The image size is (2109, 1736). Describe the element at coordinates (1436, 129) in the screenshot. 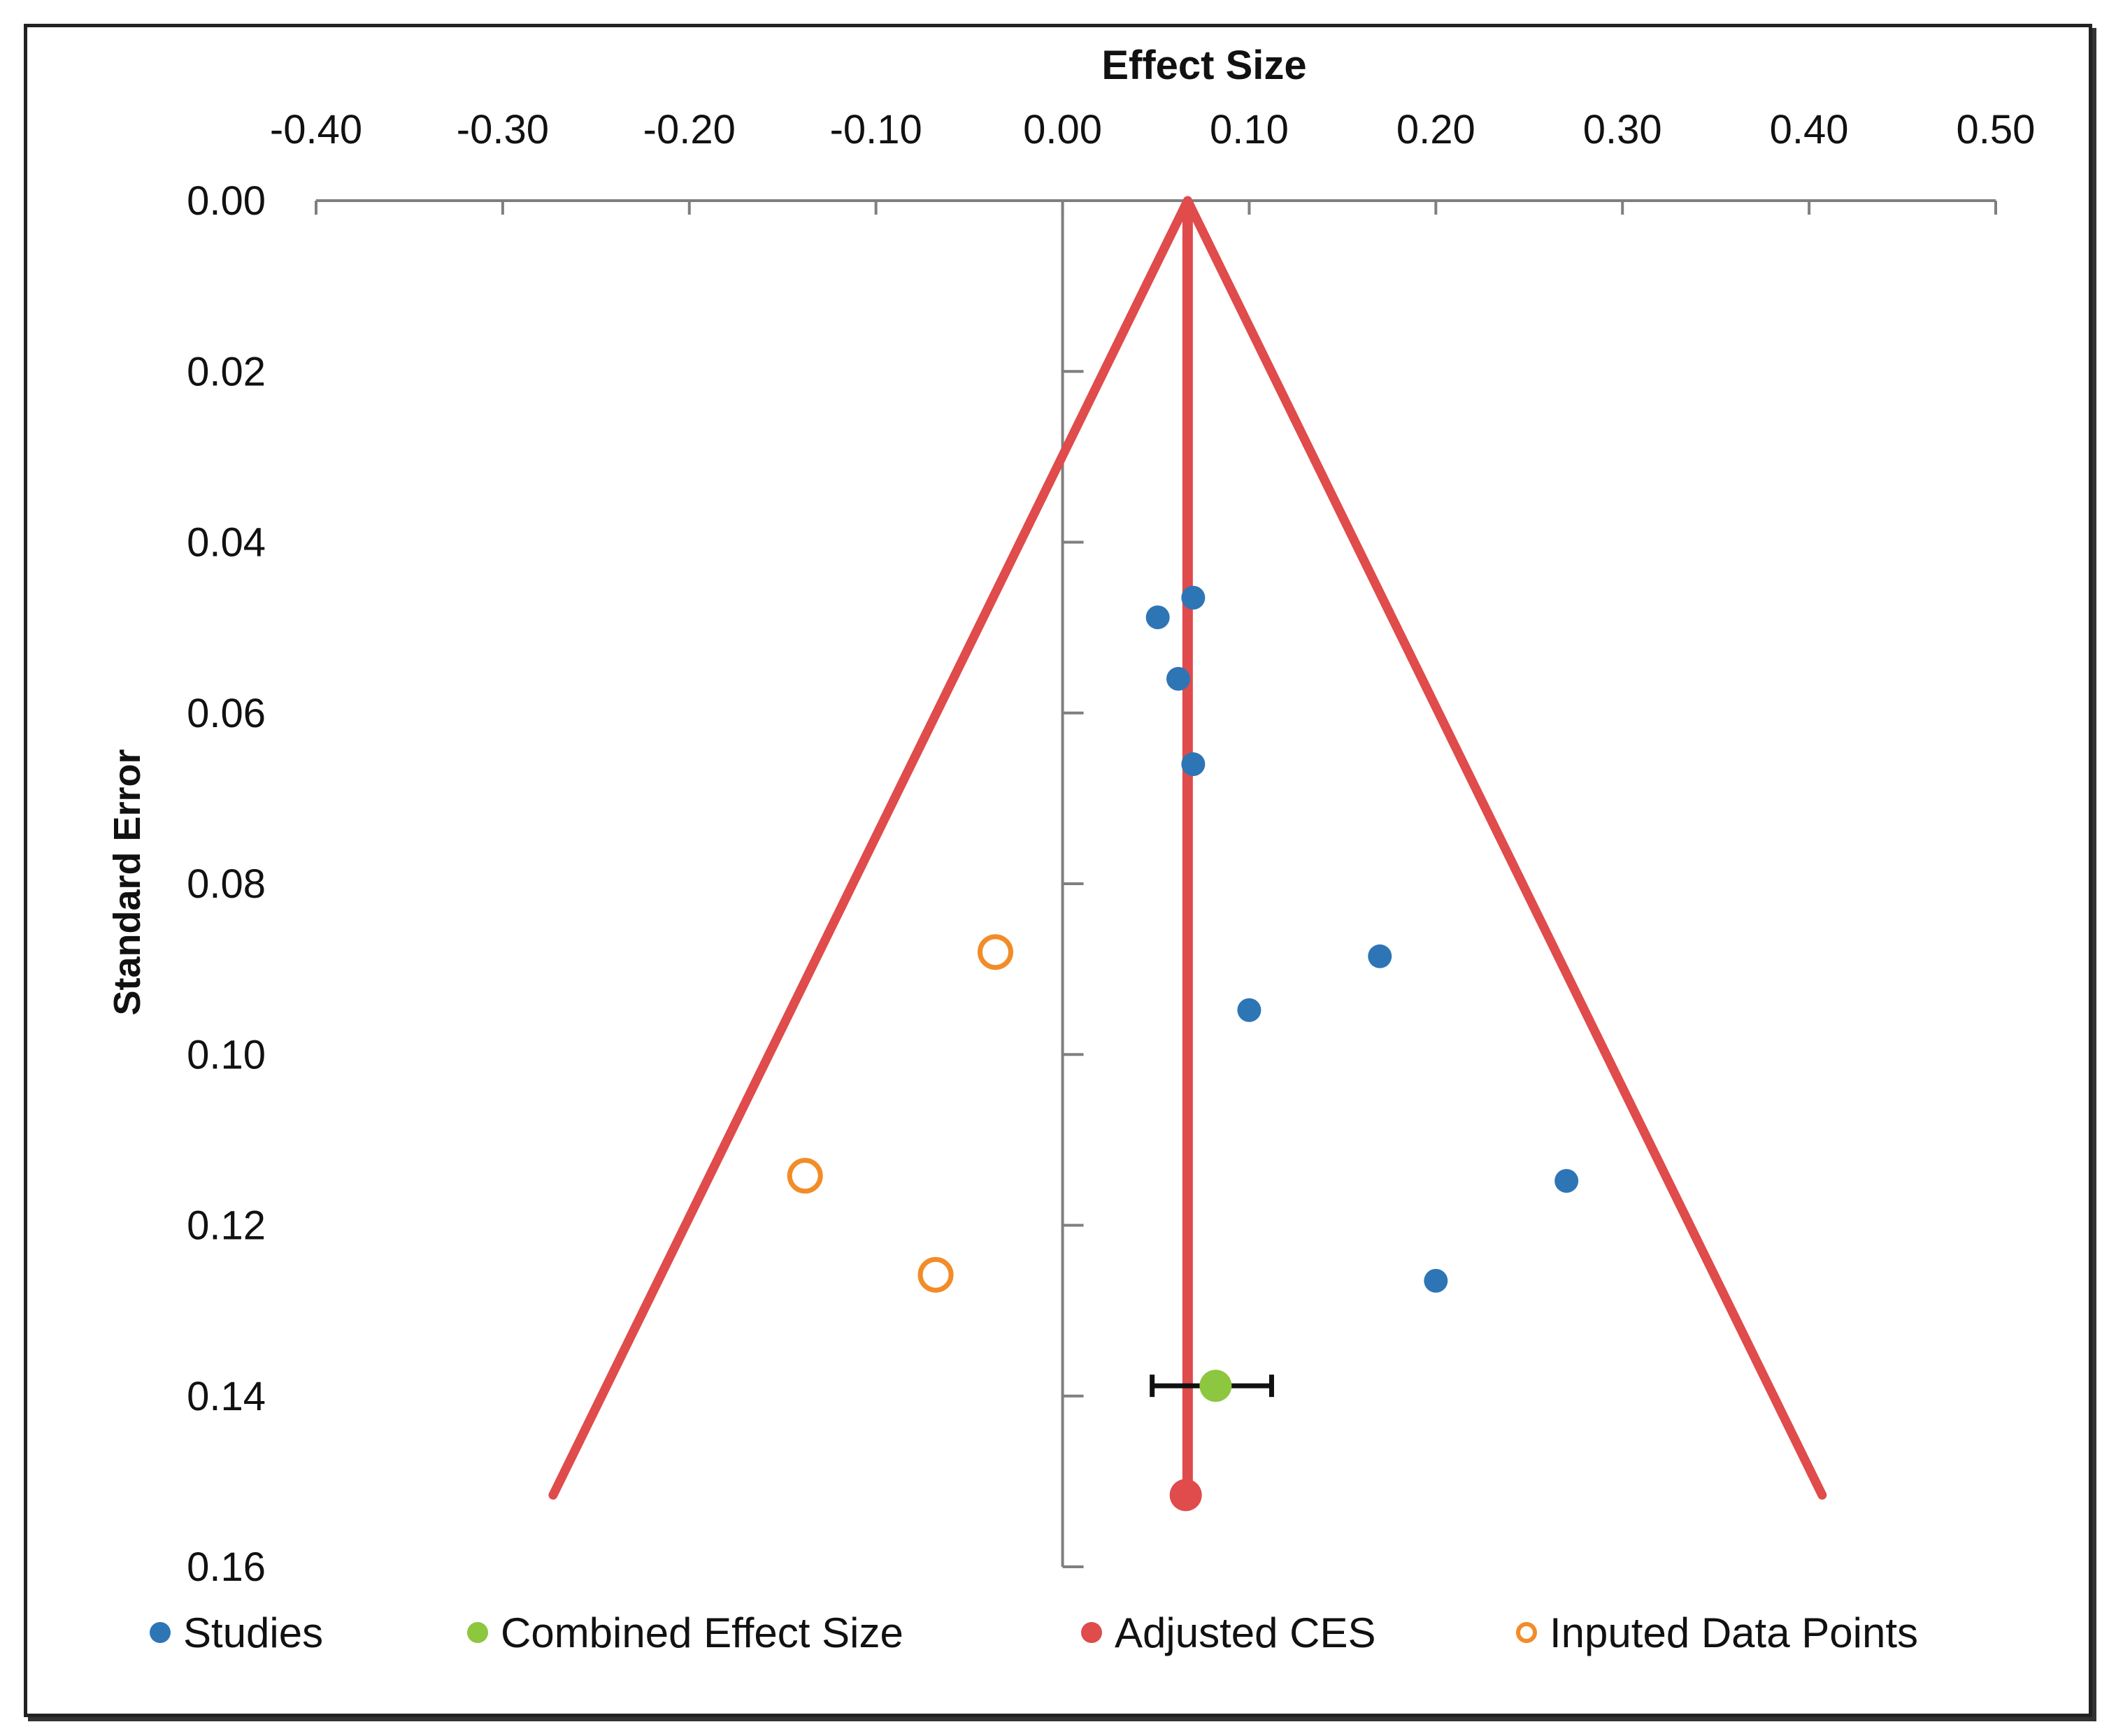

I see `x-tick-label: 0.20` at that location.